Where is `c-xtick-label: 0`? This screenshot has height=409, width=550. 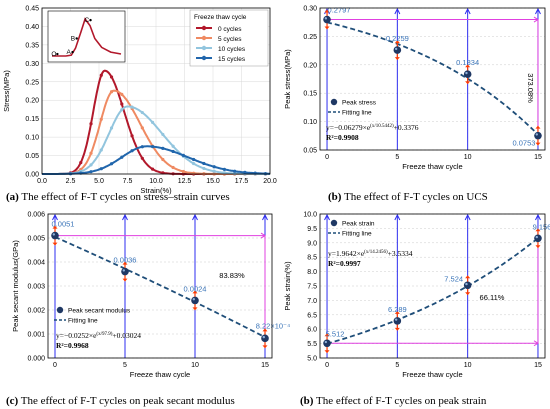
c-xtick-label: 0 is located at coordinates (55, 365).